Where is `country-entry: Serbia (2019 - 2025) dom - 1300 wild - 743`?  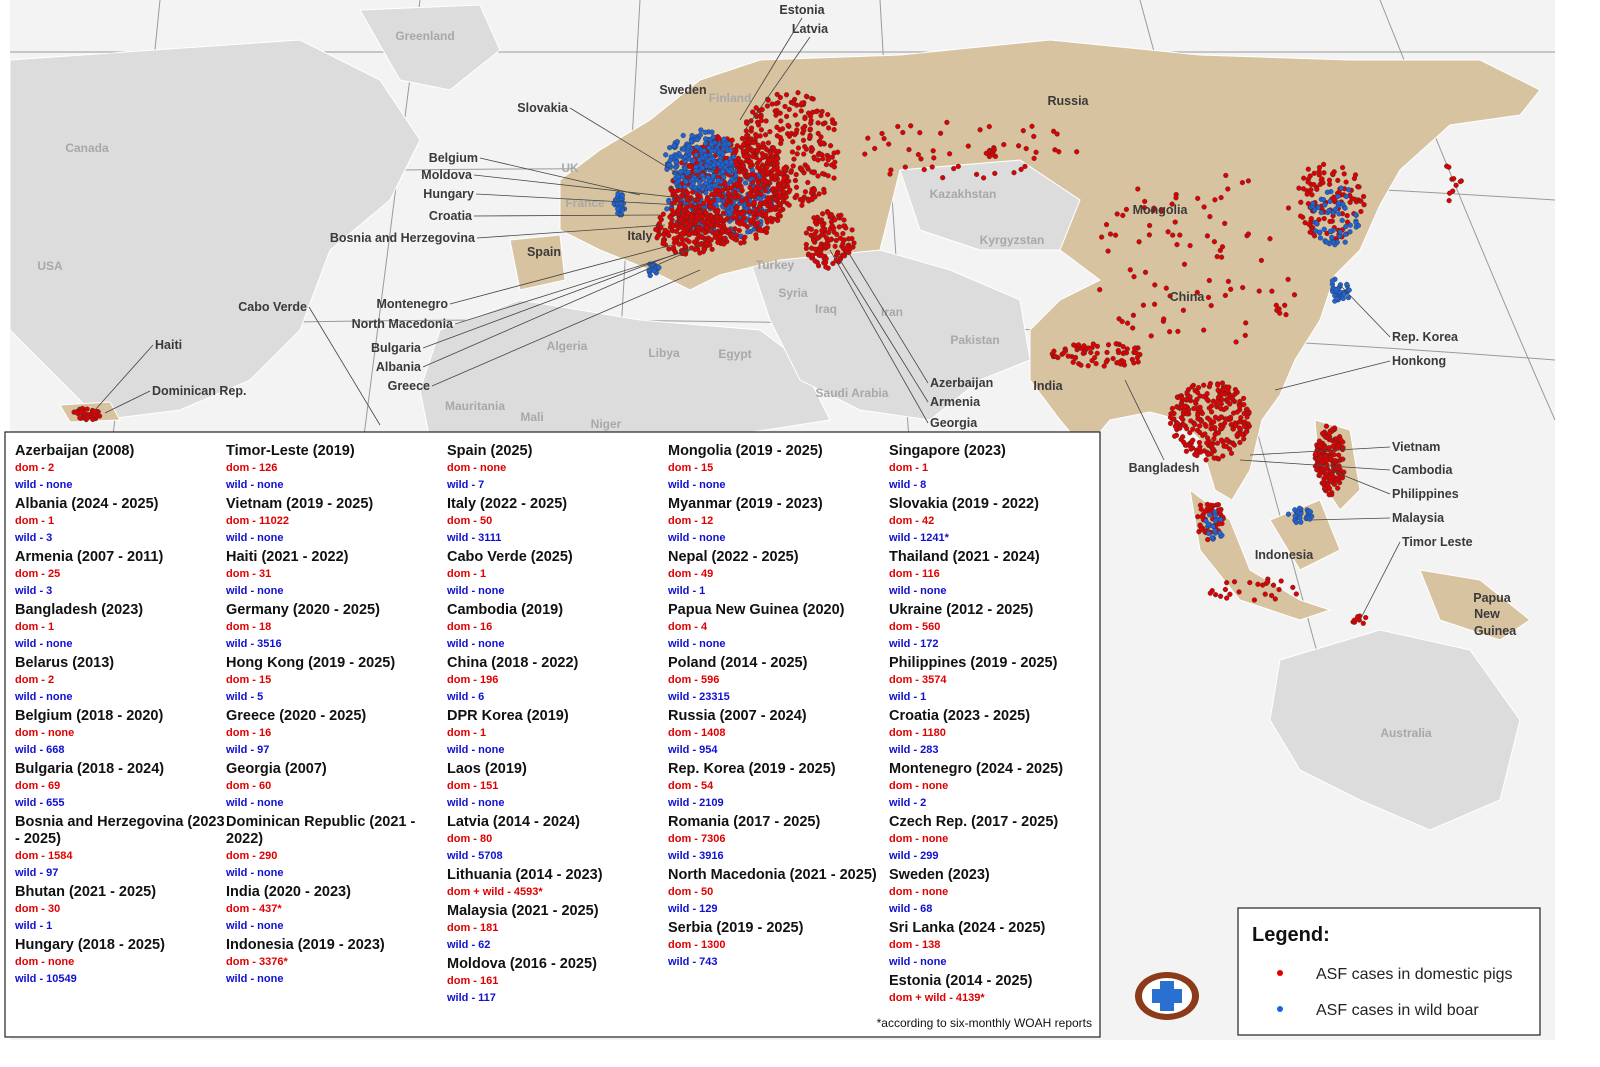 country-entry: Serbia (2019 - 2025) dom - 1300 wild - 743 is located at coordinates (774, 945).